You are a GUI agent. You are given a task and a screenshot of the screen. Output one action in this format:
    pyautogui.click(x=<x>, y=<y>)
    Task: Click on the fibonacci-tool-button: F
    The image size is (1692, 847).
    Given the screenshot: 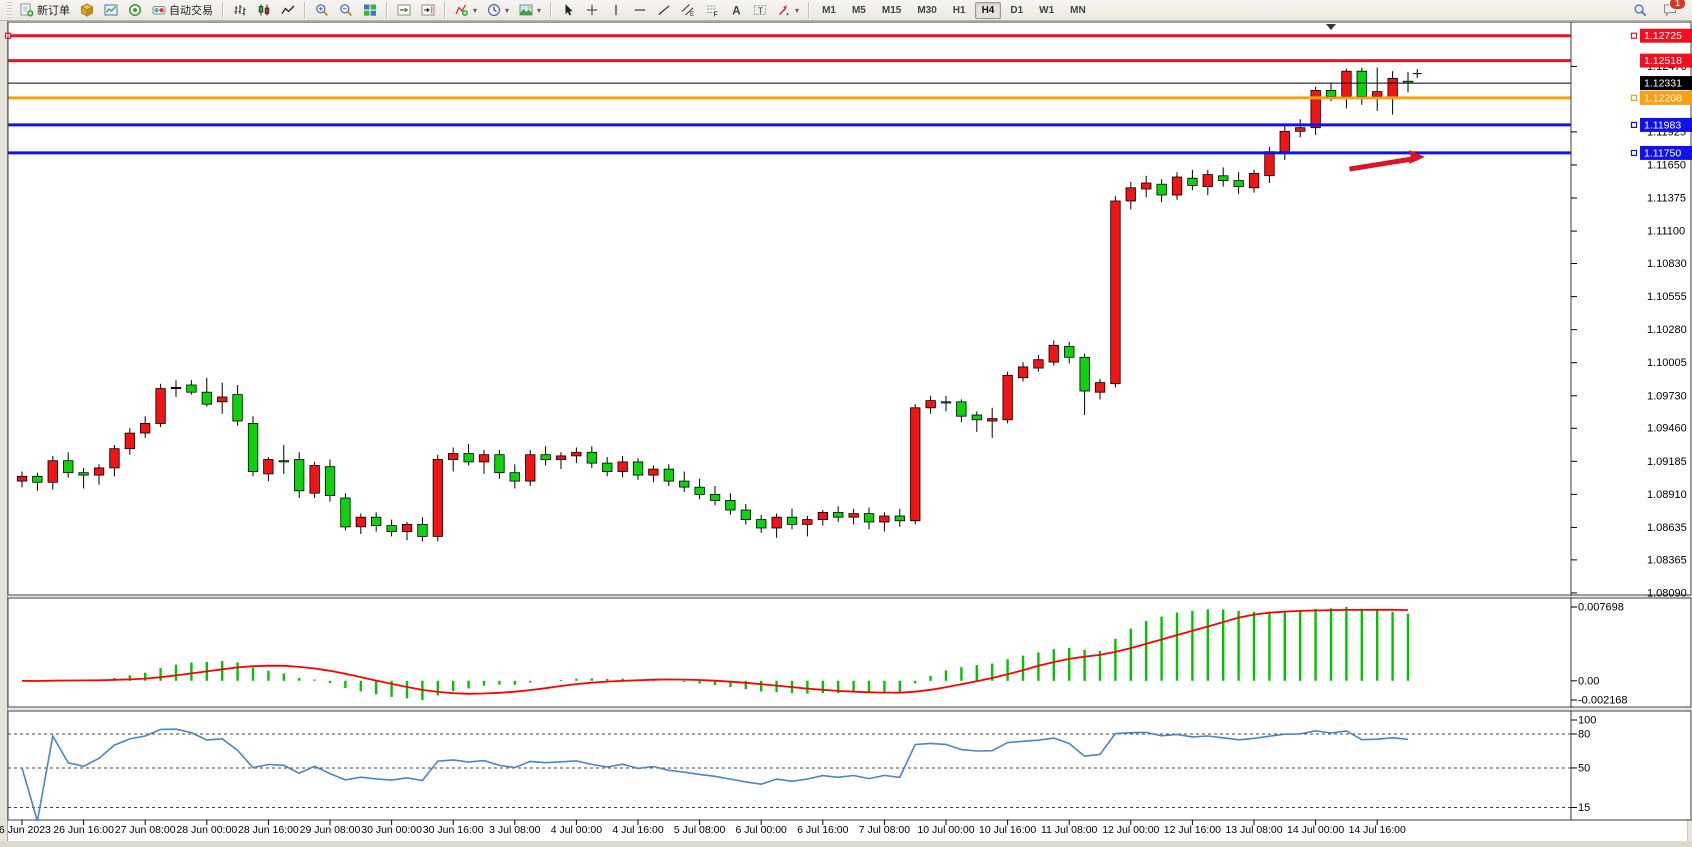 What is the action you would take?
    pyautogui.click(x=712, y=10)
    